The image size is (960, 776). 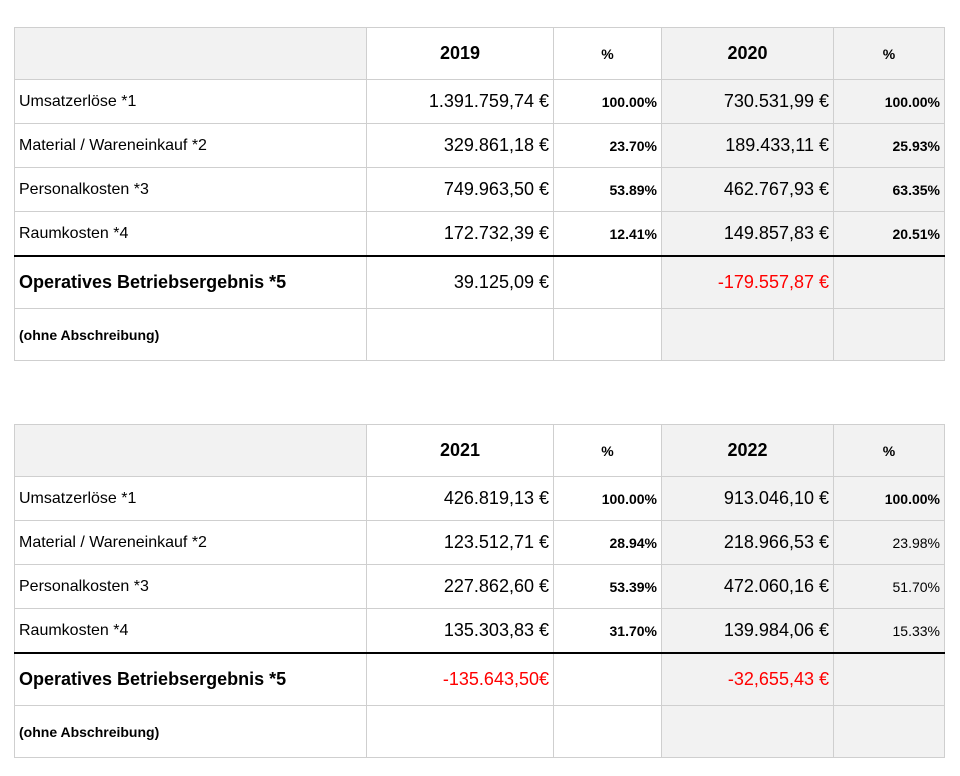 What do you see at coordinates (460, 53) in the screenshot?
I see `year-header-a: 2019` at bounding box center [460, 53].